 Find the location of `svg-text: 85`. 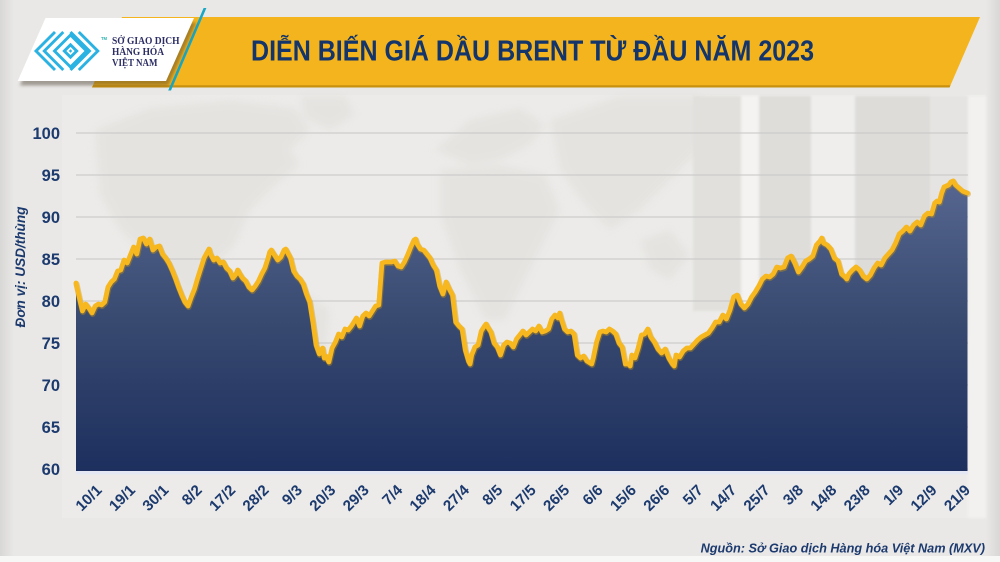

svg-text: 85 is located at coordinates (51, 260).